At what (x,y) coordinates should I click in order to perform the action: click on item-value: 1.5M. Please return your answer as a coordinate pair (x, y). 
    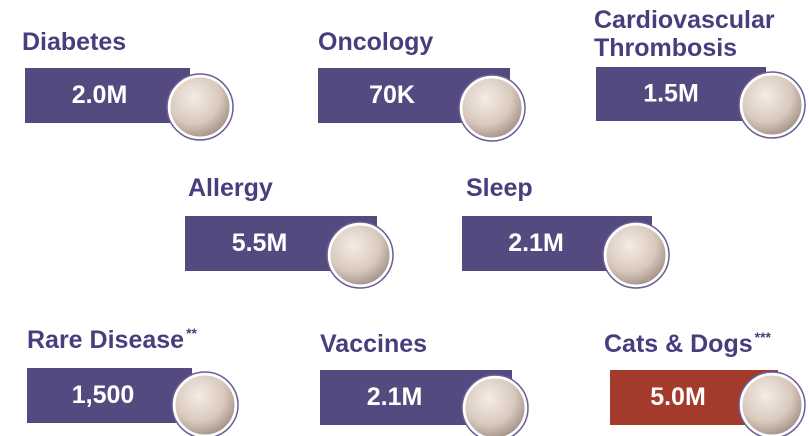
    Looking at the image, I should click on (671, 94).